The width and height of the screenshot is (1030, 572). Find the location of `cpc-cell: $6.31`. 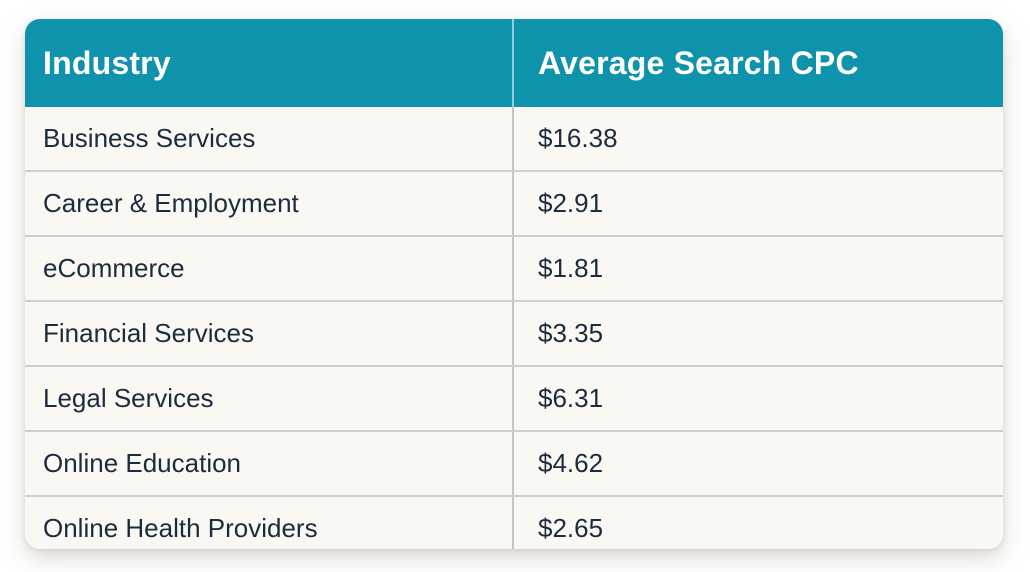

cpc-cell: $6.31 is located at coordinates (571, 398).